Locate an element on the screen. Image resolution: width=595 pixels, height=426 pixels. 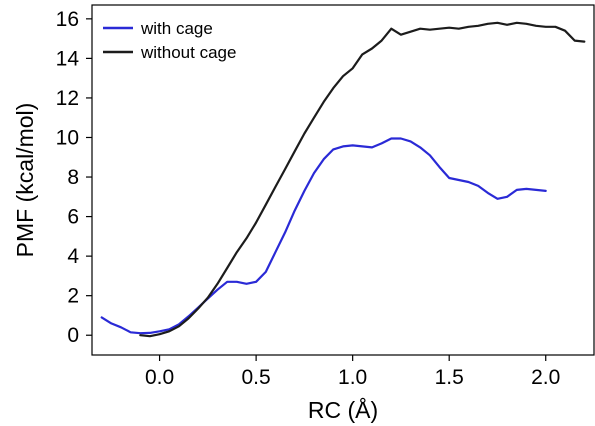
x-axis-ticks: 0.0 0.5 1.0 1.5 2.0 is located at coordinates (352, 372).